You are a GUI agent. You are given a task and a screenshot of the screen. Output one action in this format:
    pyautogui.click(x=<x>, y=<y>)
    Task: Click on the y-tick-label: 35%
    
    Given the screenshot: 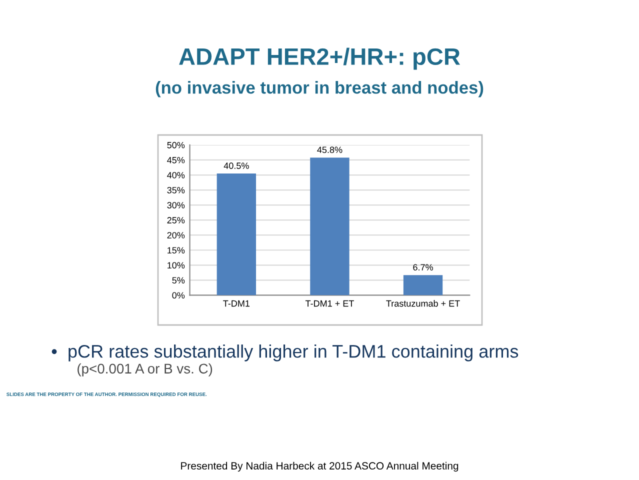 What is the action you would take?
    pyautogui.click(x=176, y=190)
    